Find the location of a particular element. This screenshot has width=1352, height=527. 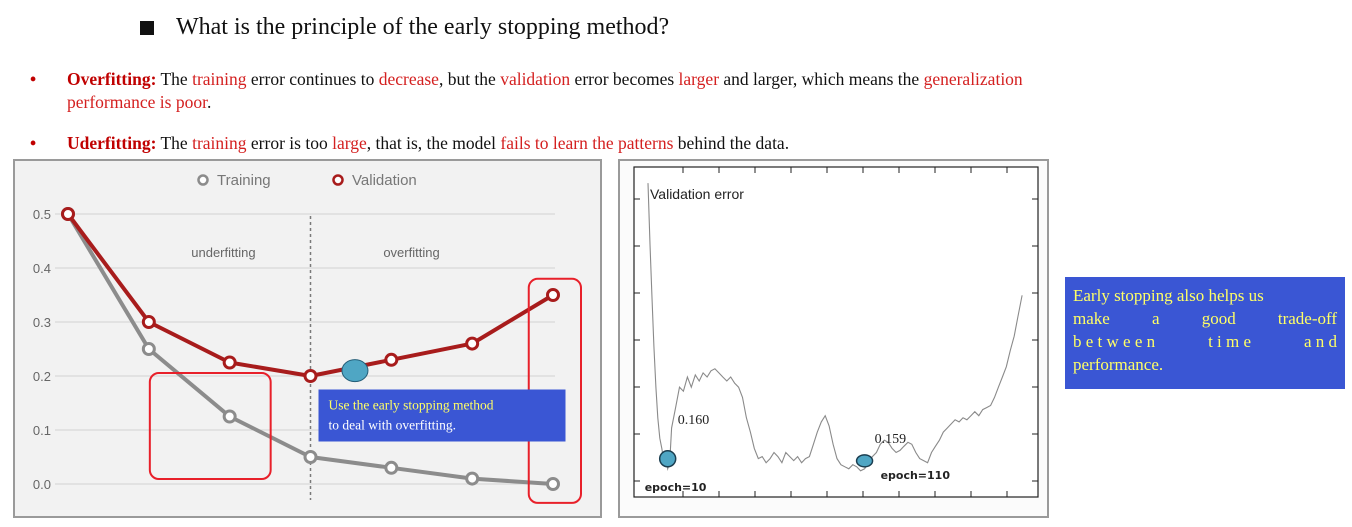

overfitting-term: Overfitting: is located at coordinates (112, 79).